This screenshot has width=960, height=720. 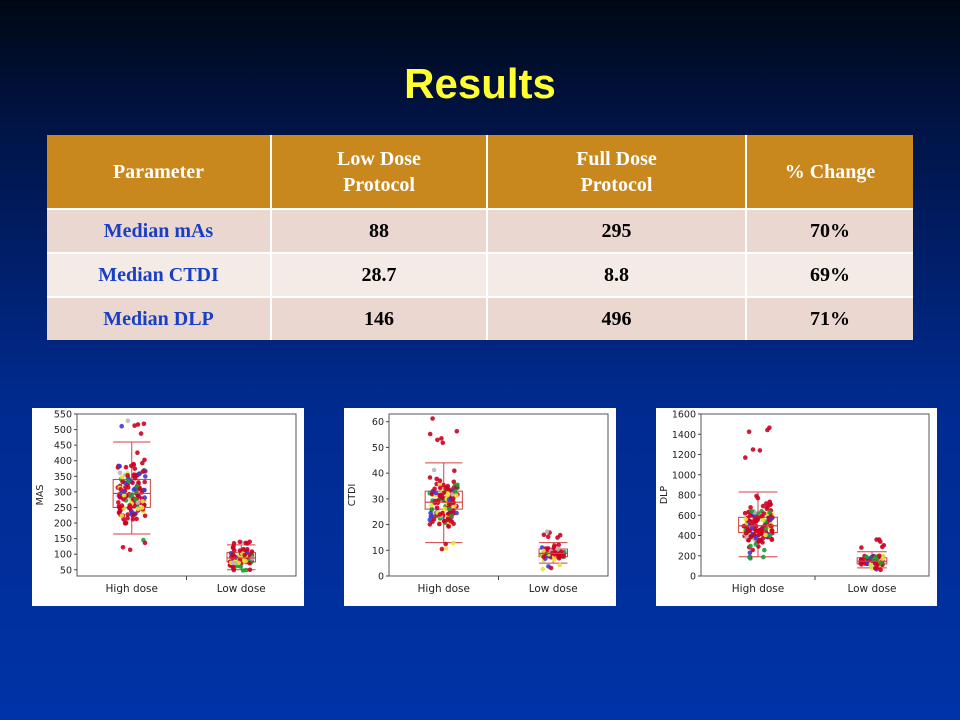 I want to click on x-tick-label: Low dose, so click(x=871, y=589).